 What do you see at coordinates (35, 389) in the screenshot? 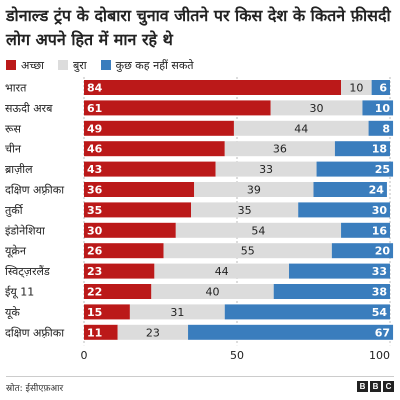
I see `source-note: स्रोत: ईसीएफ़आर` at bounding box center [35, 389].